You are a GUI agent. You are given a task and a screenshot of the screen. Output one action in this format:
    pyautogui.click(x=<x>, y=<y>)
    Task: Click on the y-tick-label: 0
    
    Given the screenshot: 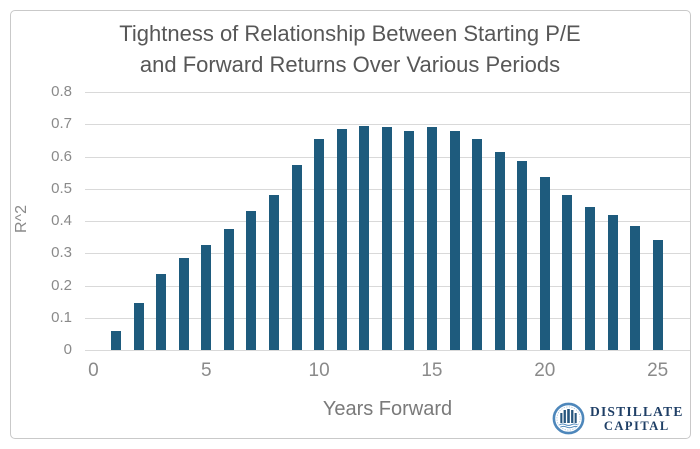 What is the action you would take?
    pyautogui.click(x=67, y=349)
    